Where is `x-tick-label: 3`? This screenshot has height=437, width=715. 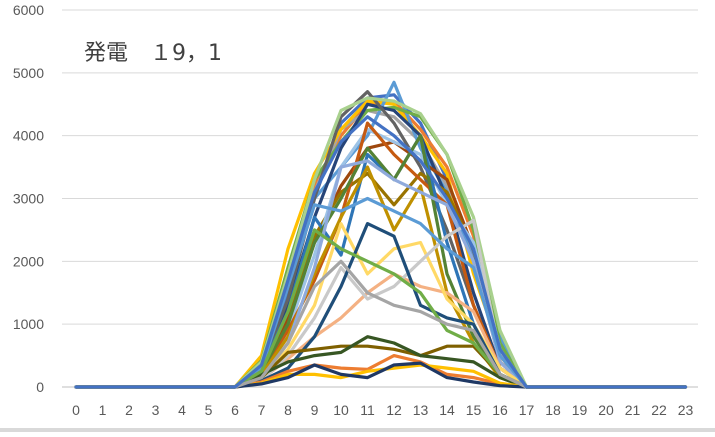 x-tick-label: 3 is located at coordinates (156, 410).